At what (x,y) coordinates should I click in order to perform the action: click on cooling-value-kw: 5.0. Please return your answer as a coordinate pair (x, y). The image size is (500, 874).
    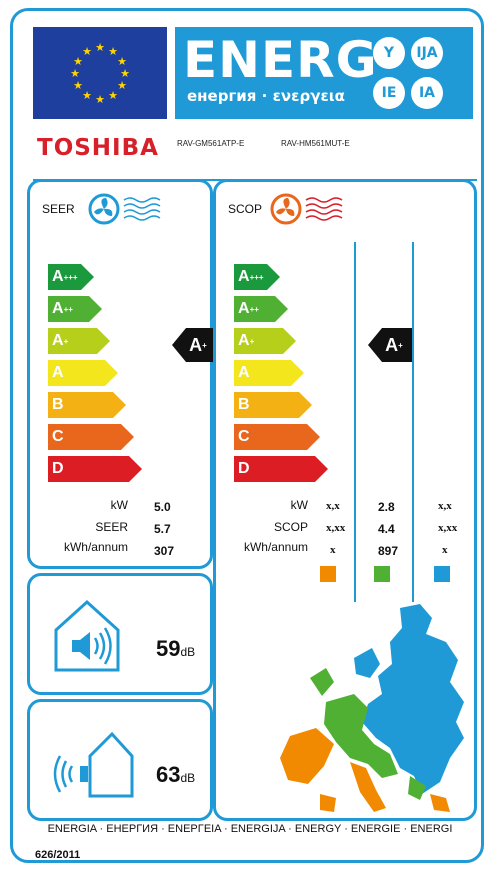
    Looking at the image, I should click on (162, 507).